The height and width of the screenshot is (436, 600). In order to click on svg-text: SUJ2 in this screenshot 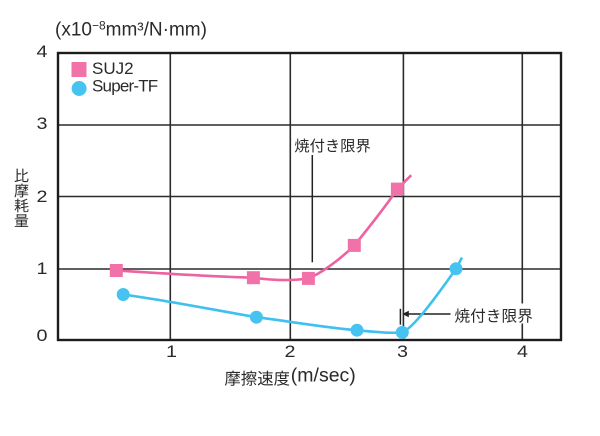, I will do `click(113, 68)`.